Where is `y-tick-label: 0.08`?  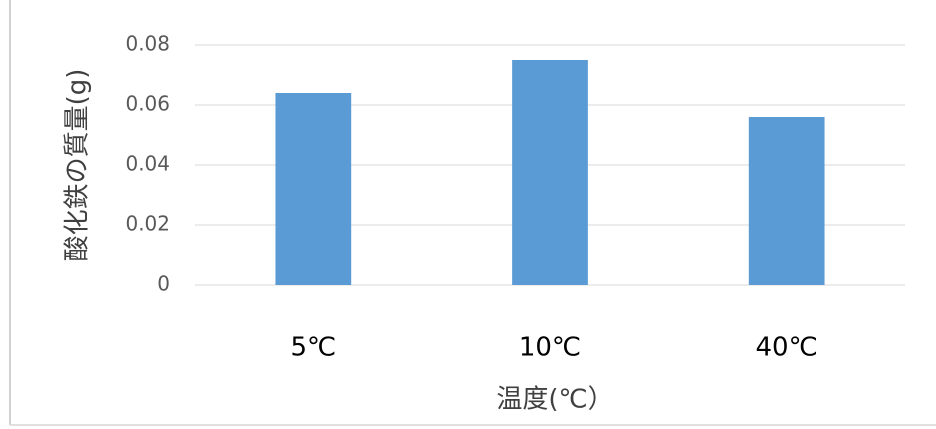 y-tick-label: 0.08 is located at coordinates (147, 44).